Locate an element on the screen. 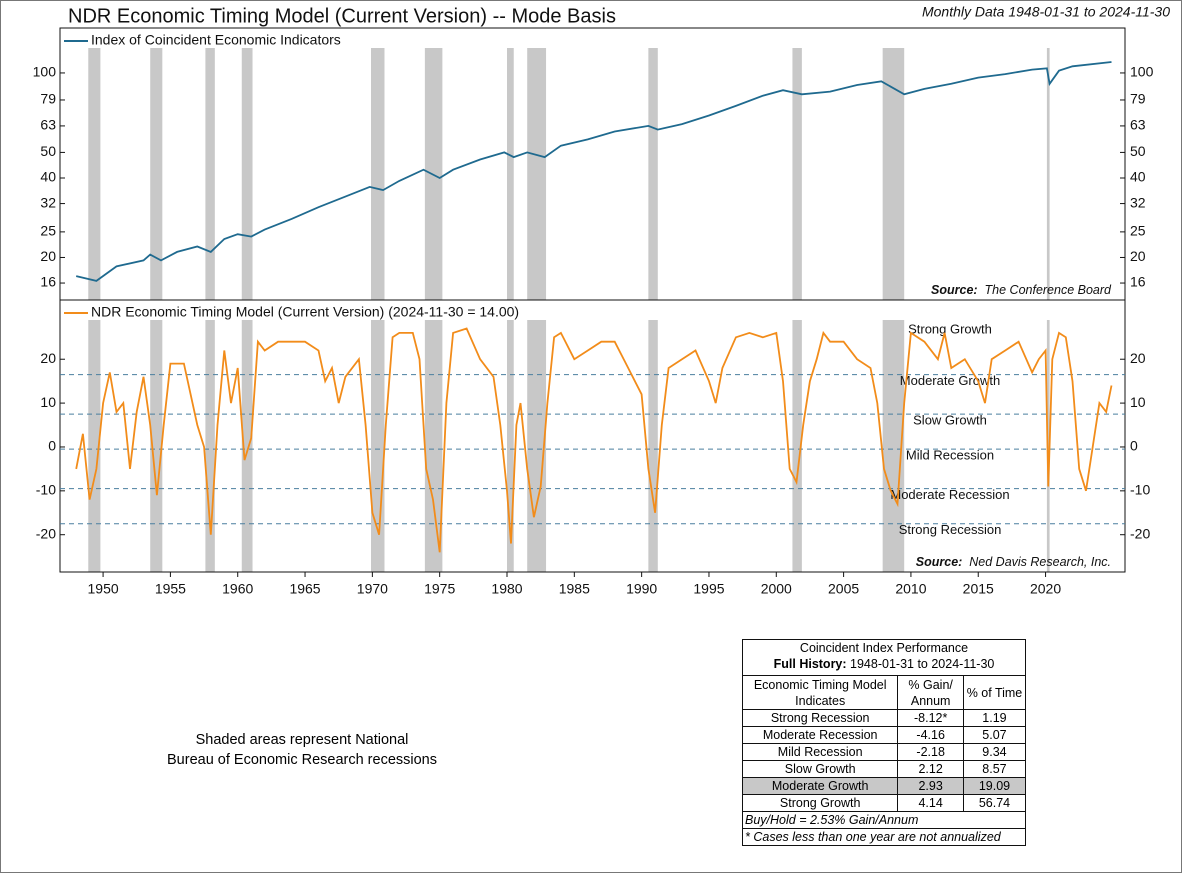  table-cell: Moderate Growth is located at coordinates (820, 786).